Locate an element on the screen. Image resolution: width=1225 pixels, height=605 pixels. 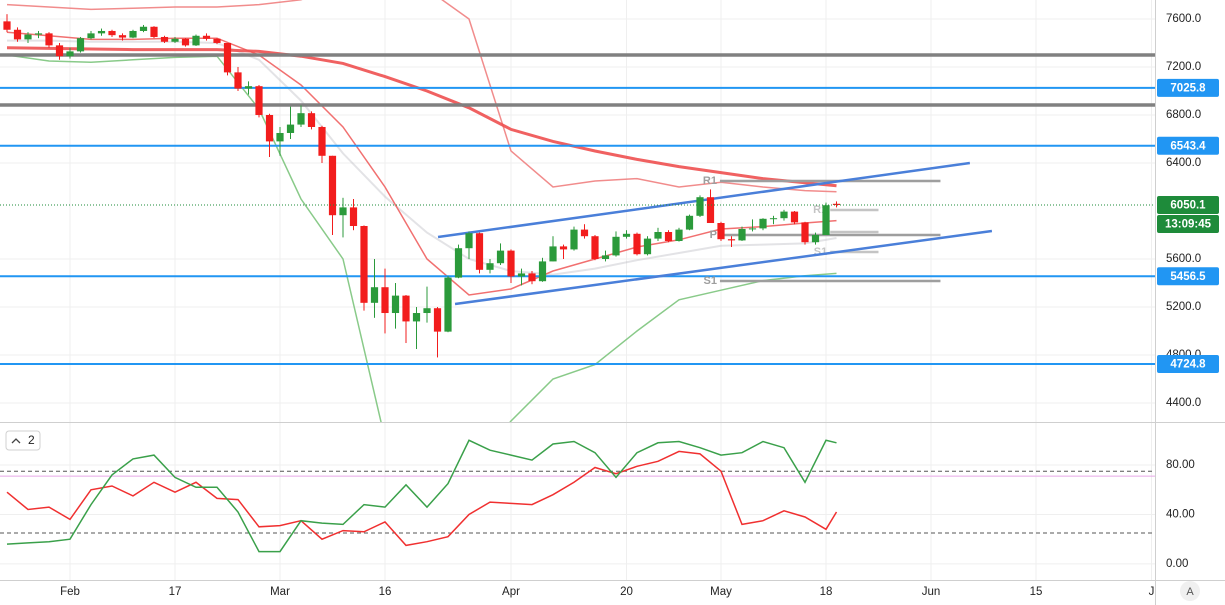
indicator-button: 2 is located at coordinates (23, 440).